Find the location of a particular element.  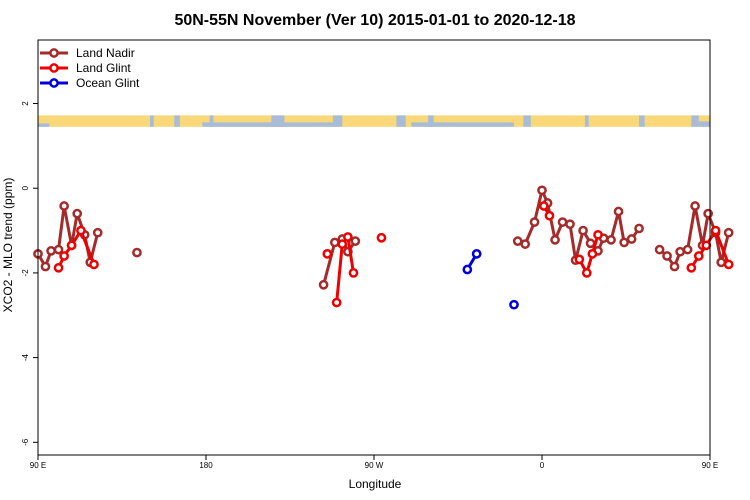

legend-item-land-glint: Land Glint is located at coordinates (85, 68).